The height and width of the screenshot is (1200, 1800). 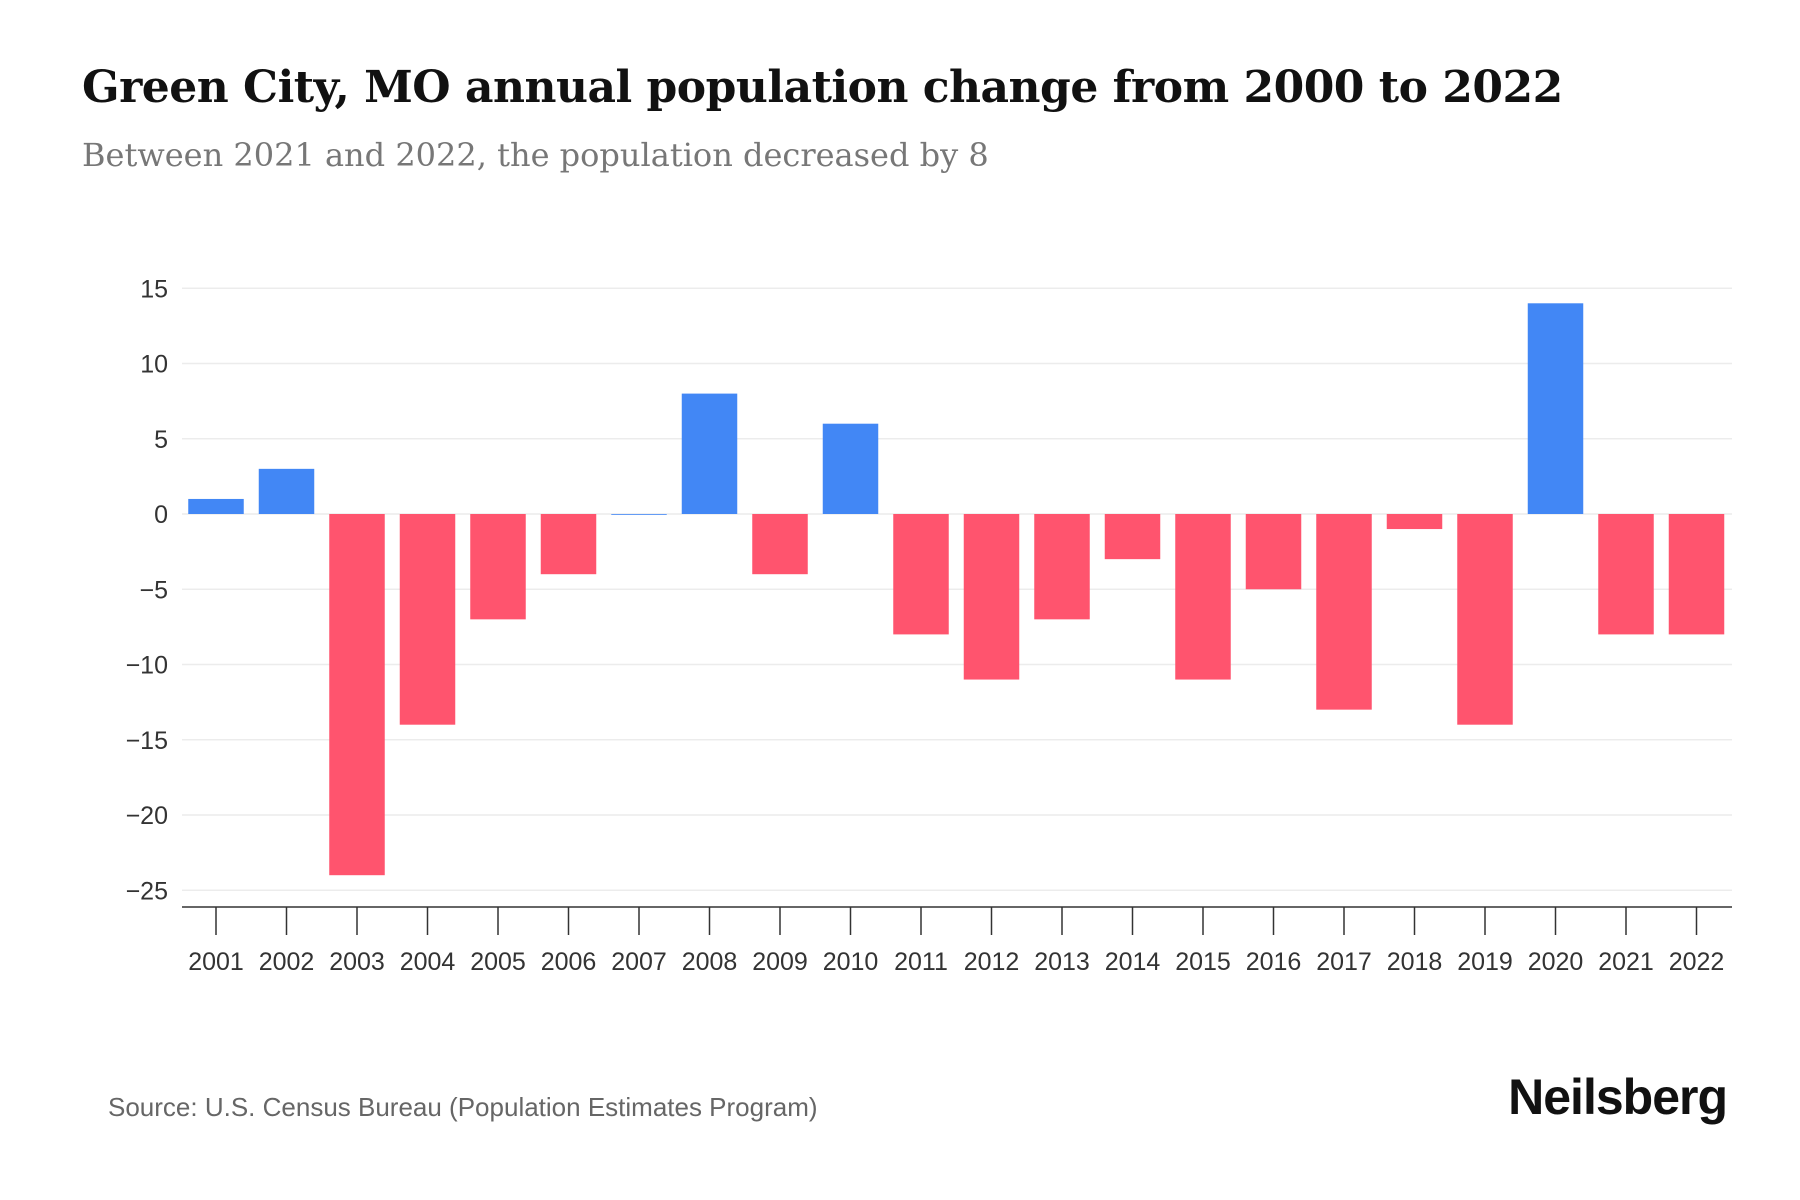 What do you see at coordinates (1273, 552) in the screenshot?
I see `bar-2016` at bounding box center [1273, 552].